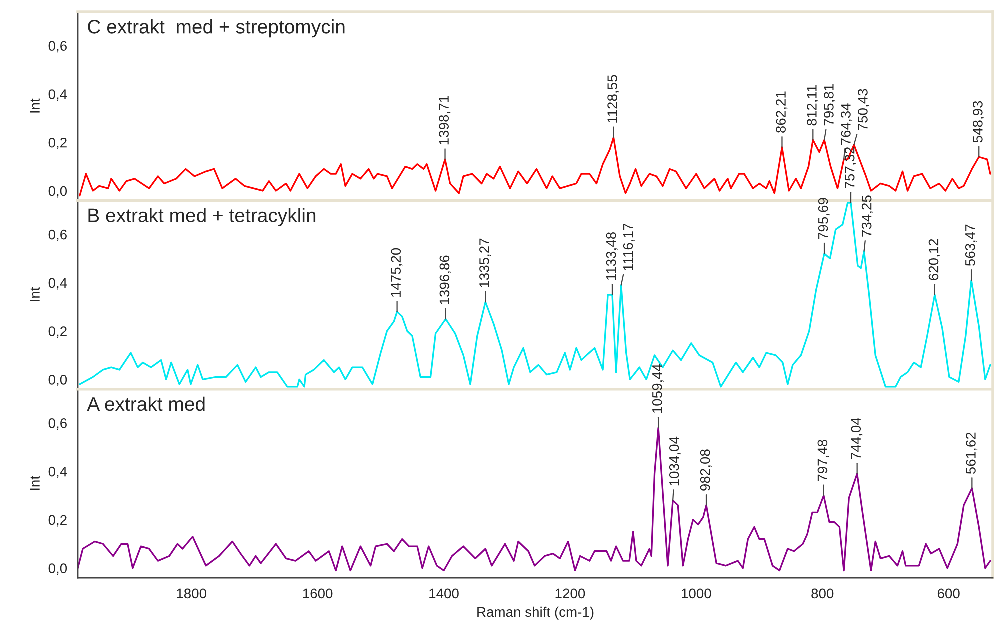 The width and height of the screenshot is (995, 623). What do you see at coordinates (824, 461) in the screenshot?
I see `annotation: 797,48` at bounding box center [824, 461].